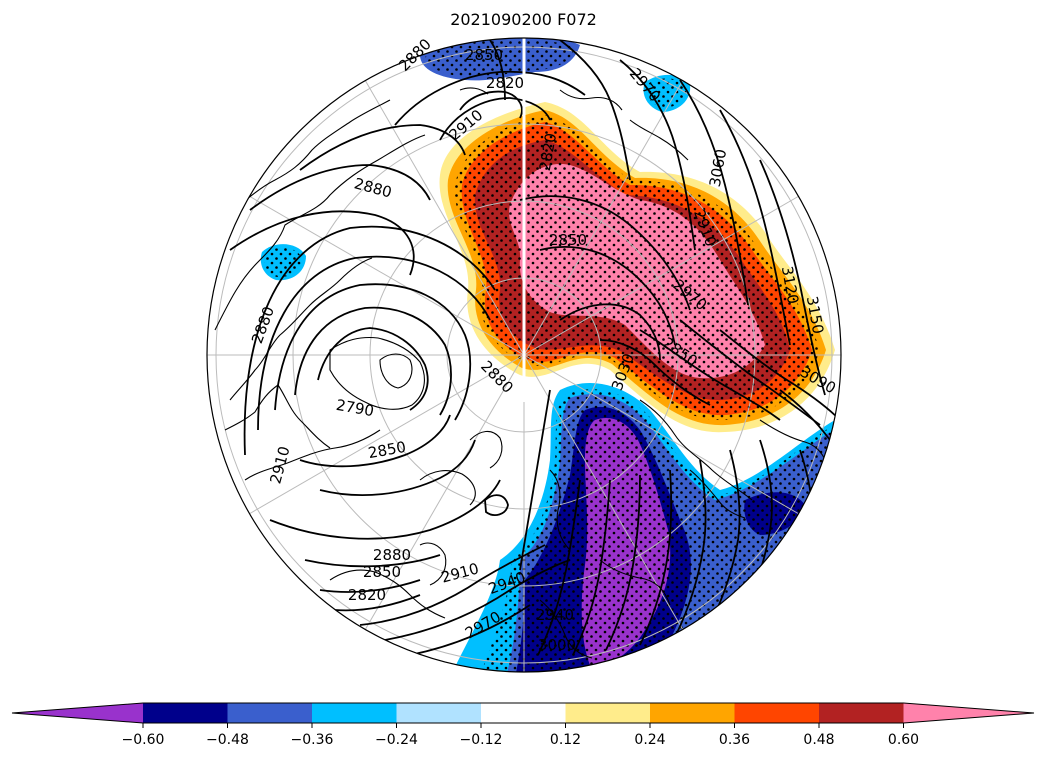 The image size is (1047, 763). I want to click on positive-anomaly-stipple, so click(637, 268).